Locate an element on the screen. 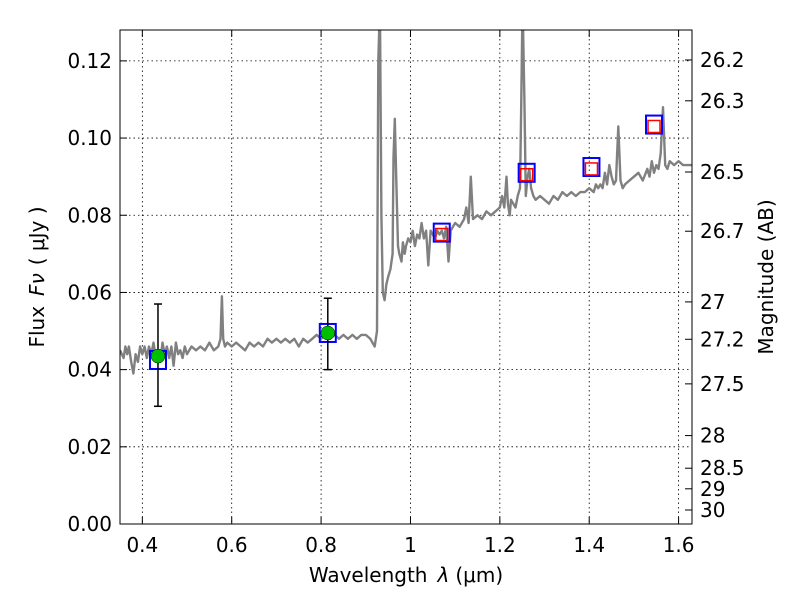 The image size is (800, 604). y-tick-label: 0.12 is located at coordinates (89, 61).